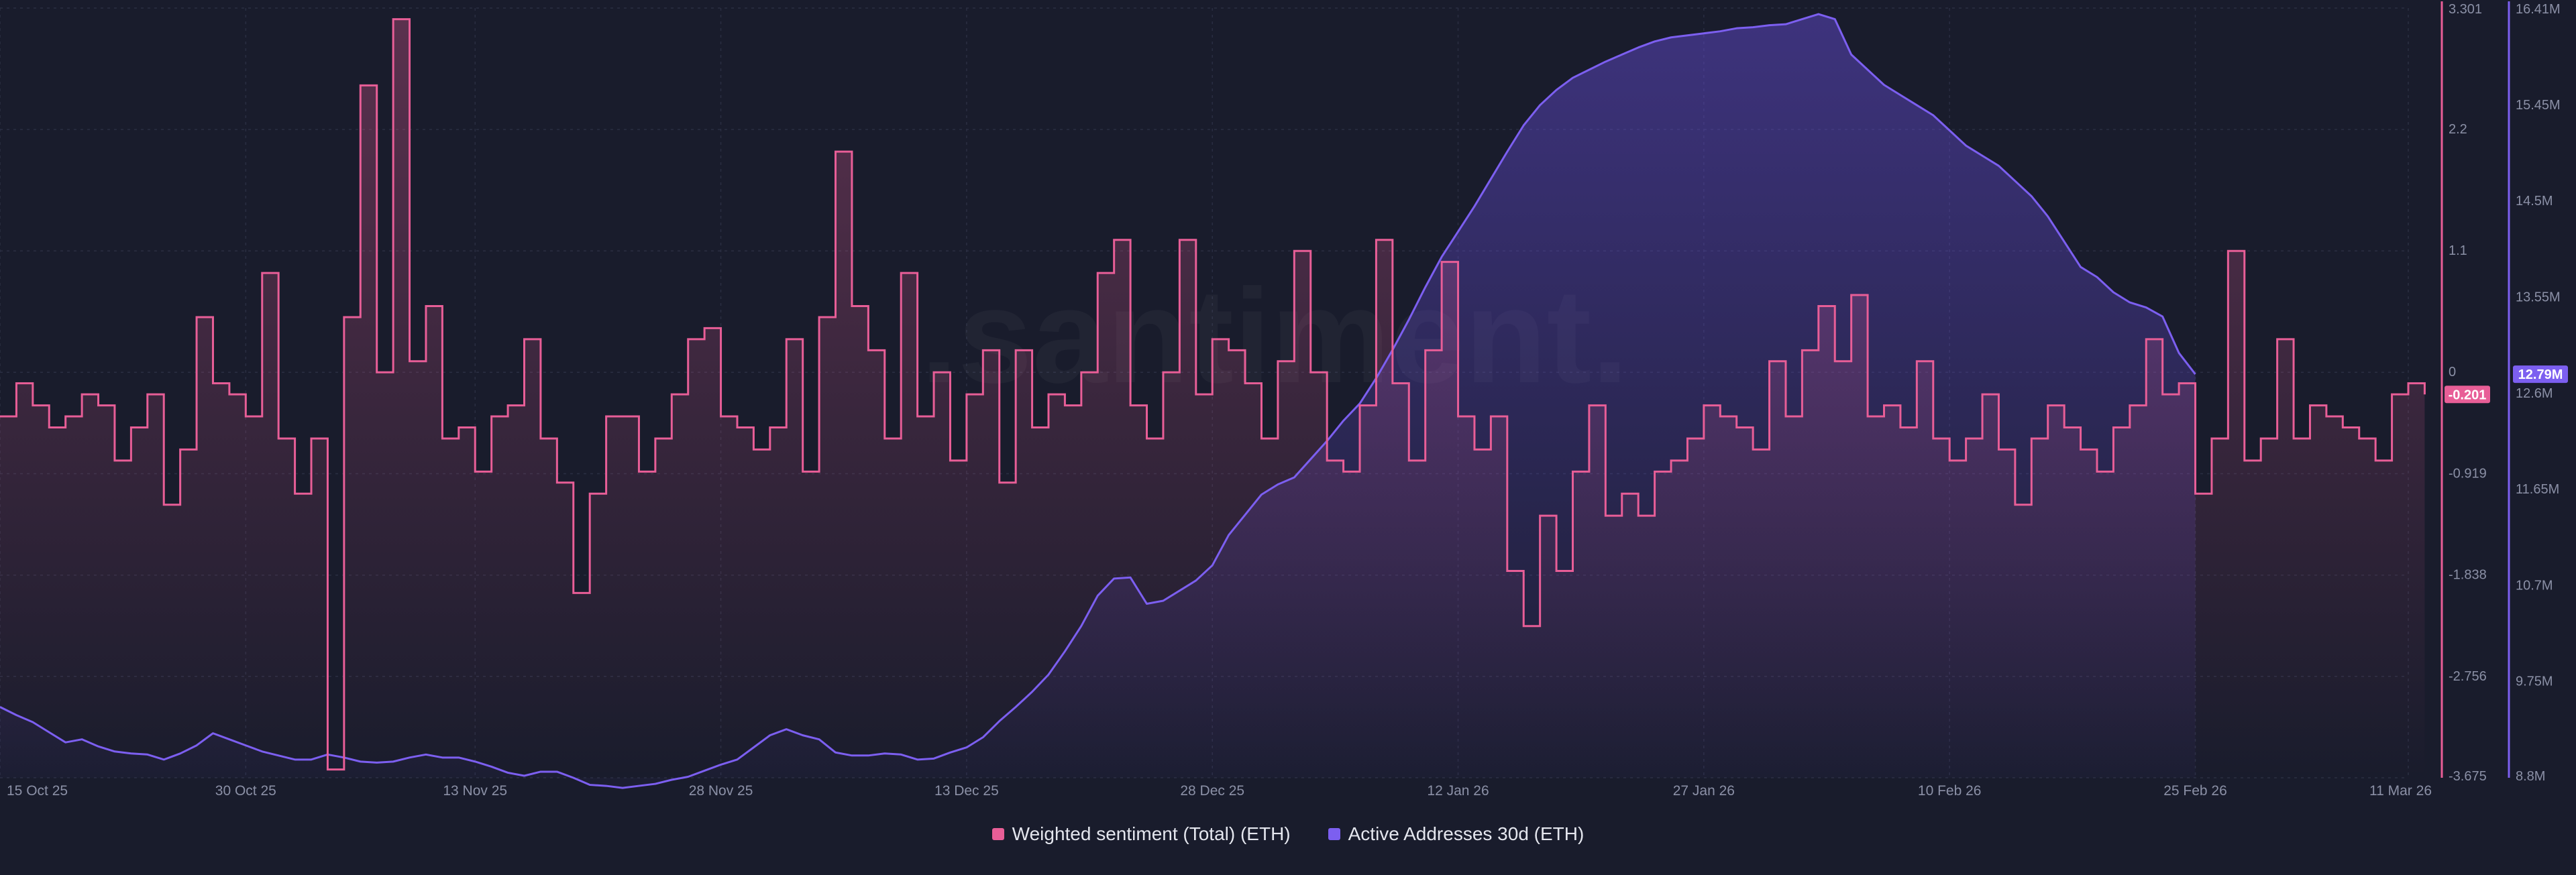 This screenshot has height=875, width=2576. I want to click on y-tick-label-sentiment: 1.1, so click(2458, 250).